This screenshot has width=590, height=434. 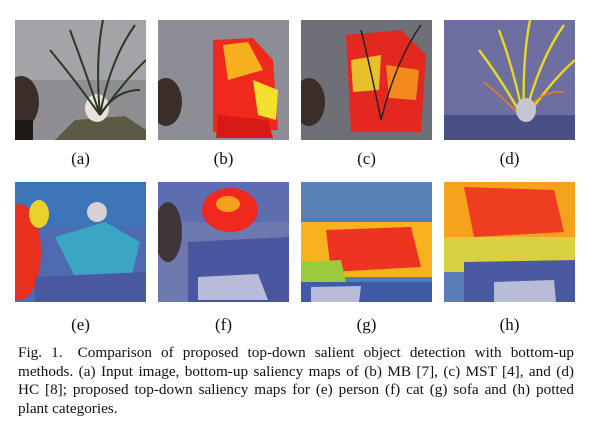 What do you see at coordinates (366, 242) in the screenshot?
I see `panel-sofa-saliency-map` at bounding box center [366, 242].